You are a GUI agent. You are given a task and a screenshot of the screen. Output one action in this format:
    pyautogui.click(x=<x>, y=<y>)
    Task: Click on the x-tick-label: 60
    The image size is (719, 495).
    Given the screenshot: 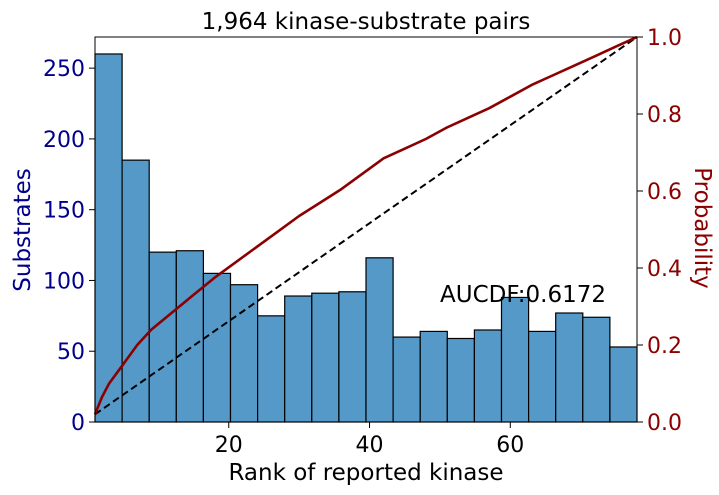 What is the action you would take?
    pyautogui.click(x=510, y=445)
    